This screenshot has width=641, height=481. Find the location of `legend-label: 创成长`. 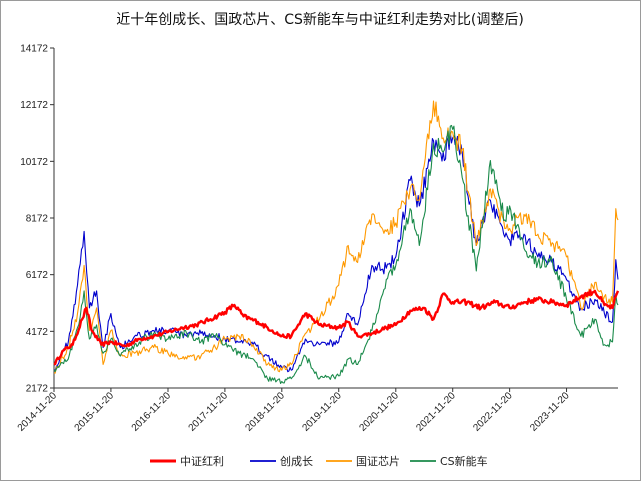

legend-label: 创成长 is located at coordinates (296, 461).